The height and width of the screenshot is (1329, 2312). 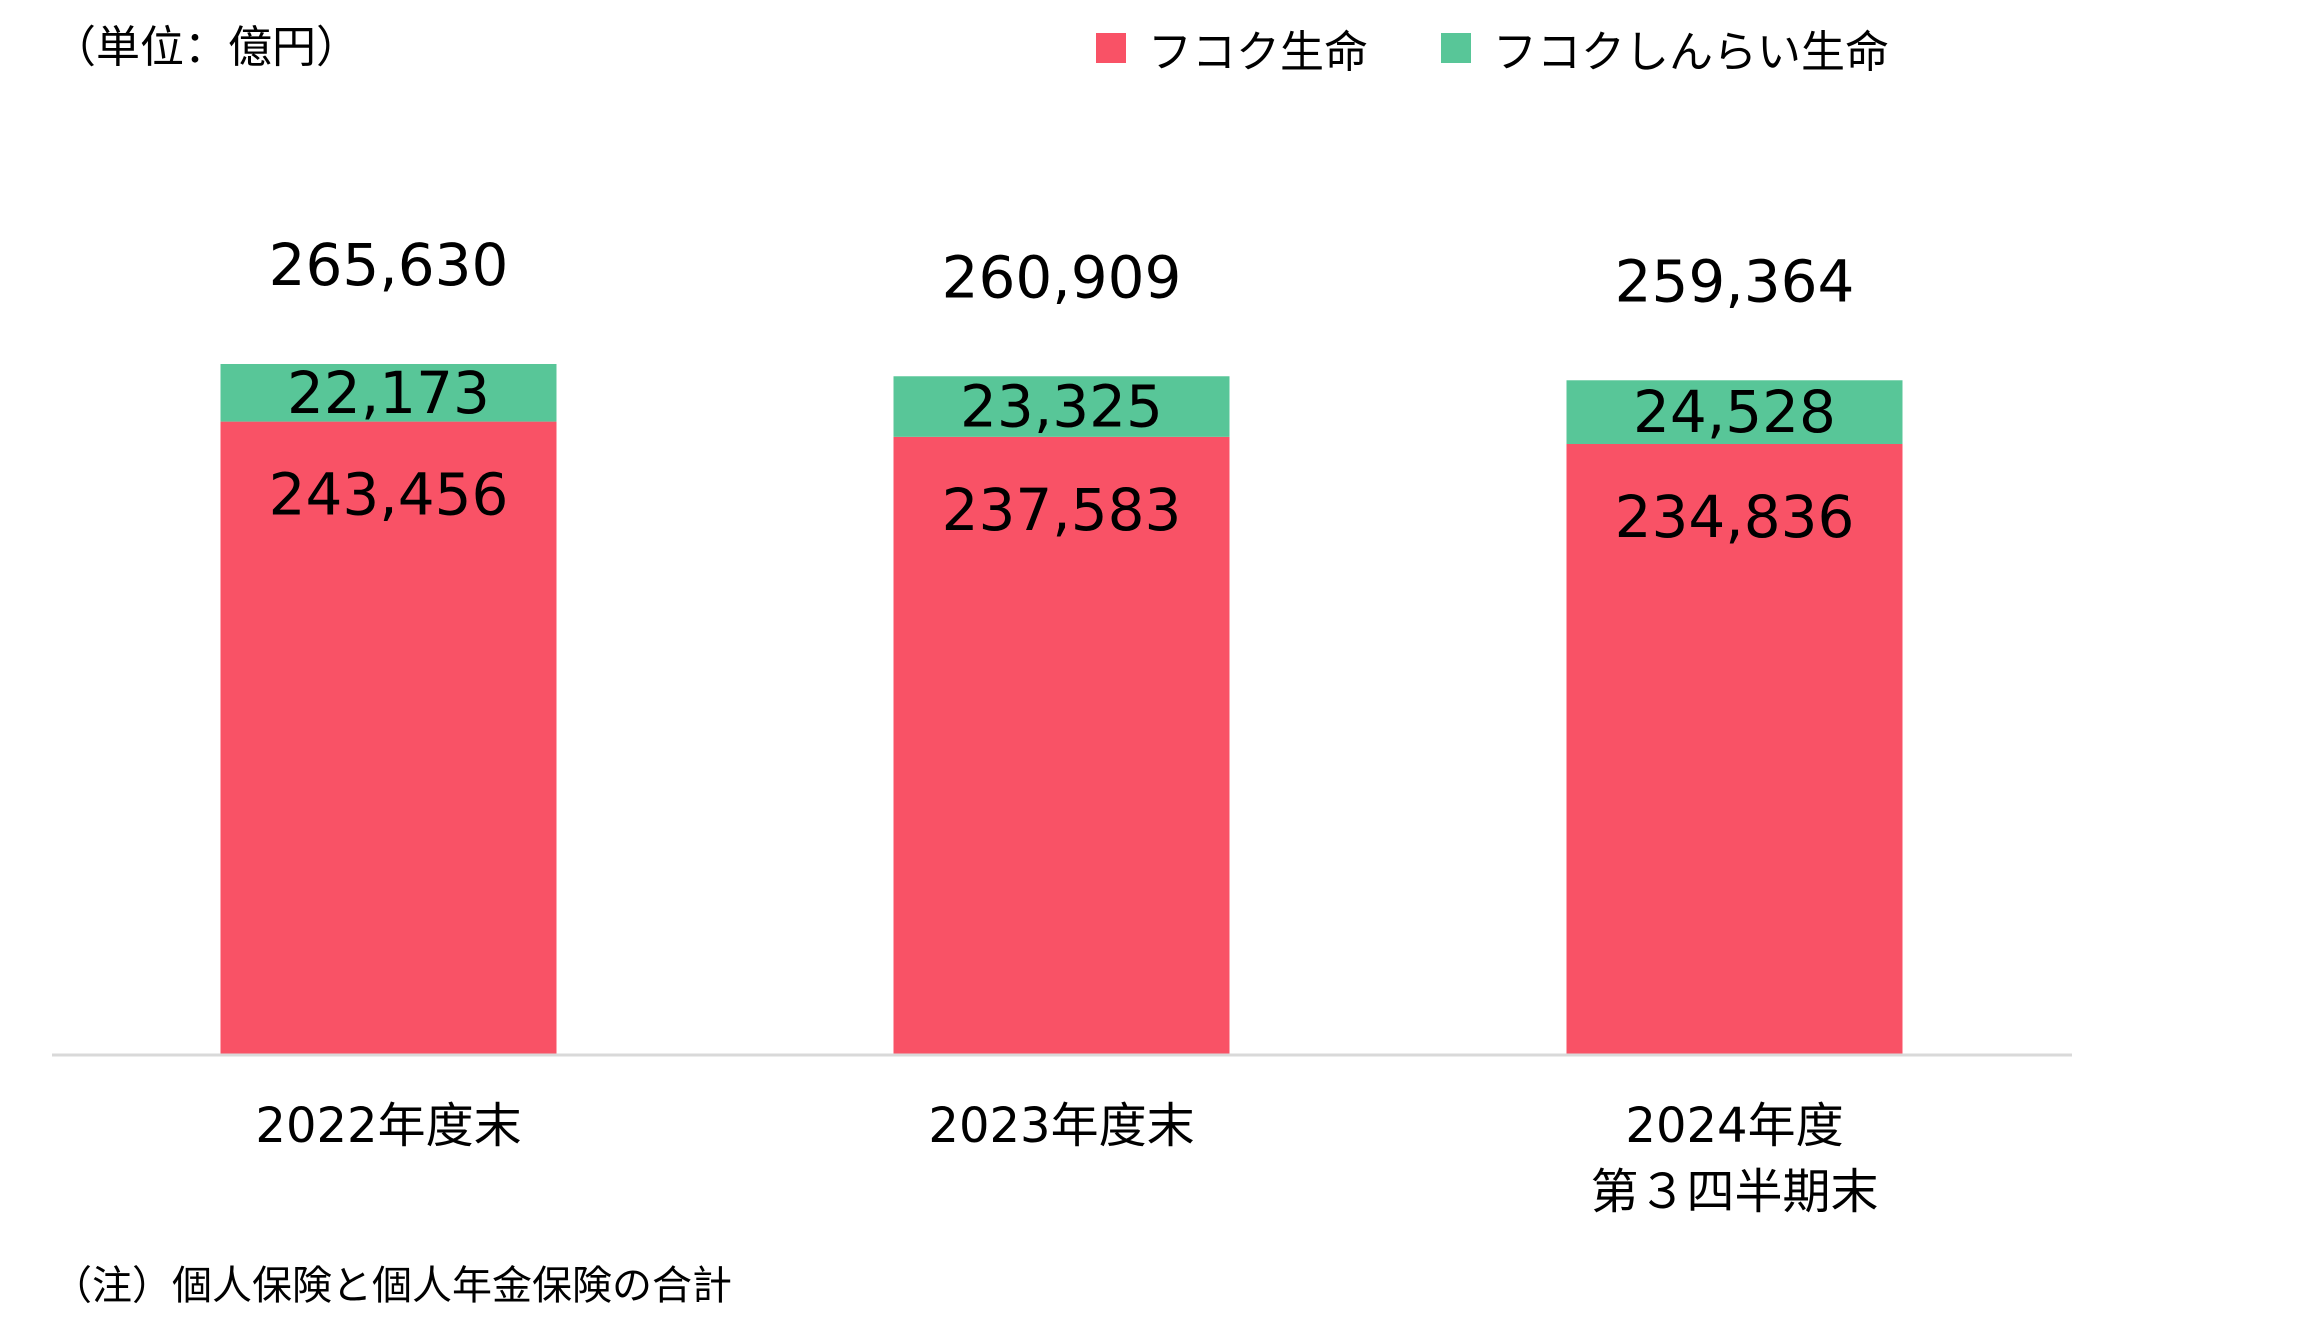 What do you see at coordinates (388, 1126) in the screenshot?
I see `x-tick-label-1: 2022年度末` at bounding box center [388, 1126].